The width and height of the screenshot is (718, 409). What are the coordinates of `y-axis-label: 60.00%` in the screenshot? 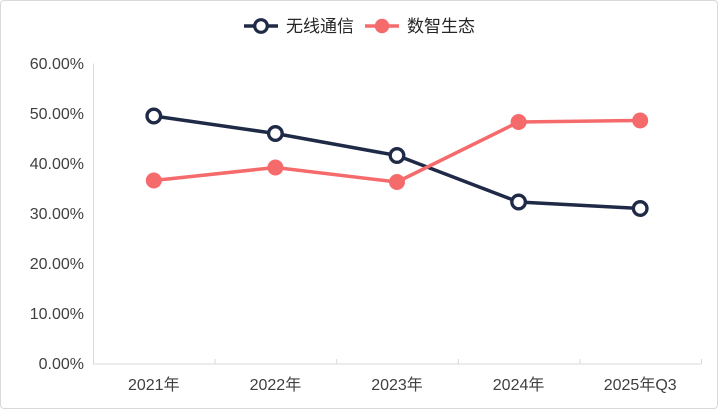 It's located at (57, 64).